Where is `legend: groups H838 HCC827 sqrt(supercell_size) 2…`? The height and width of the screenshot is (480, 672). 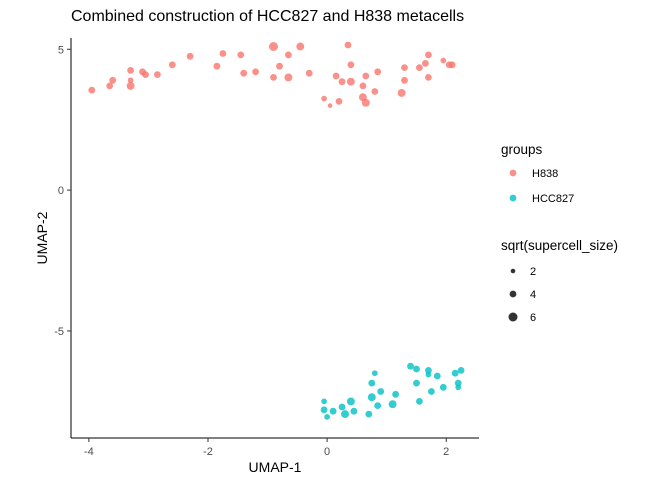
legend: groups H838 HCC827 sqrt(supercell_size) 2… is located at coordinates (559, 233).